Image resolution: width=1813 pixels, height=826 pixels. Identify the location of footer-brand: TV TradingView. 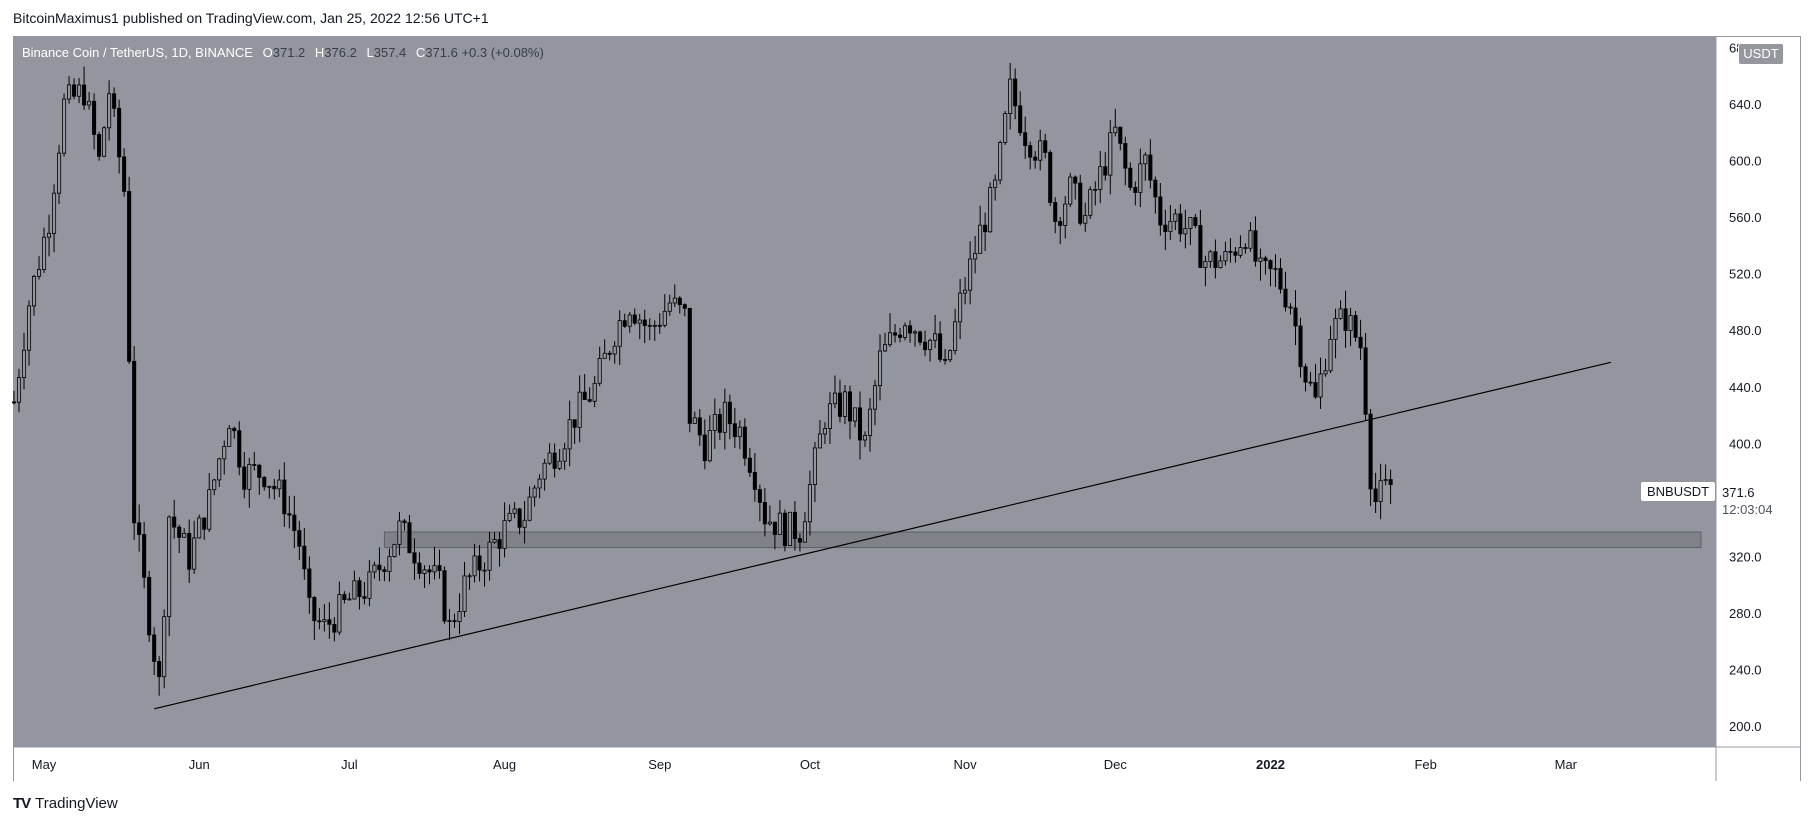
(65, 803).